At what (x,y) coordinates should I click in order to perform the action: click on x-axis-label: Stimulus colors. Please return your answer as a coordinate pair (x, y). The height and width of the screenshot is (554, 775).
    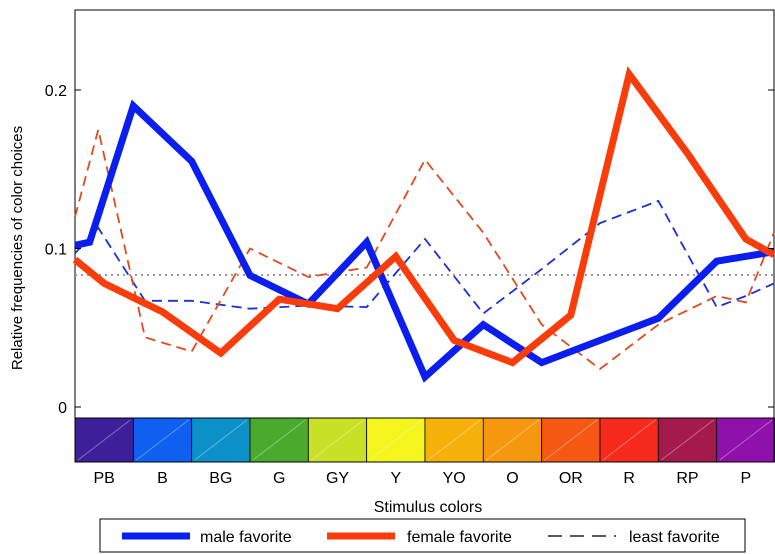
    Looking at the image, I should click on (428, 507).